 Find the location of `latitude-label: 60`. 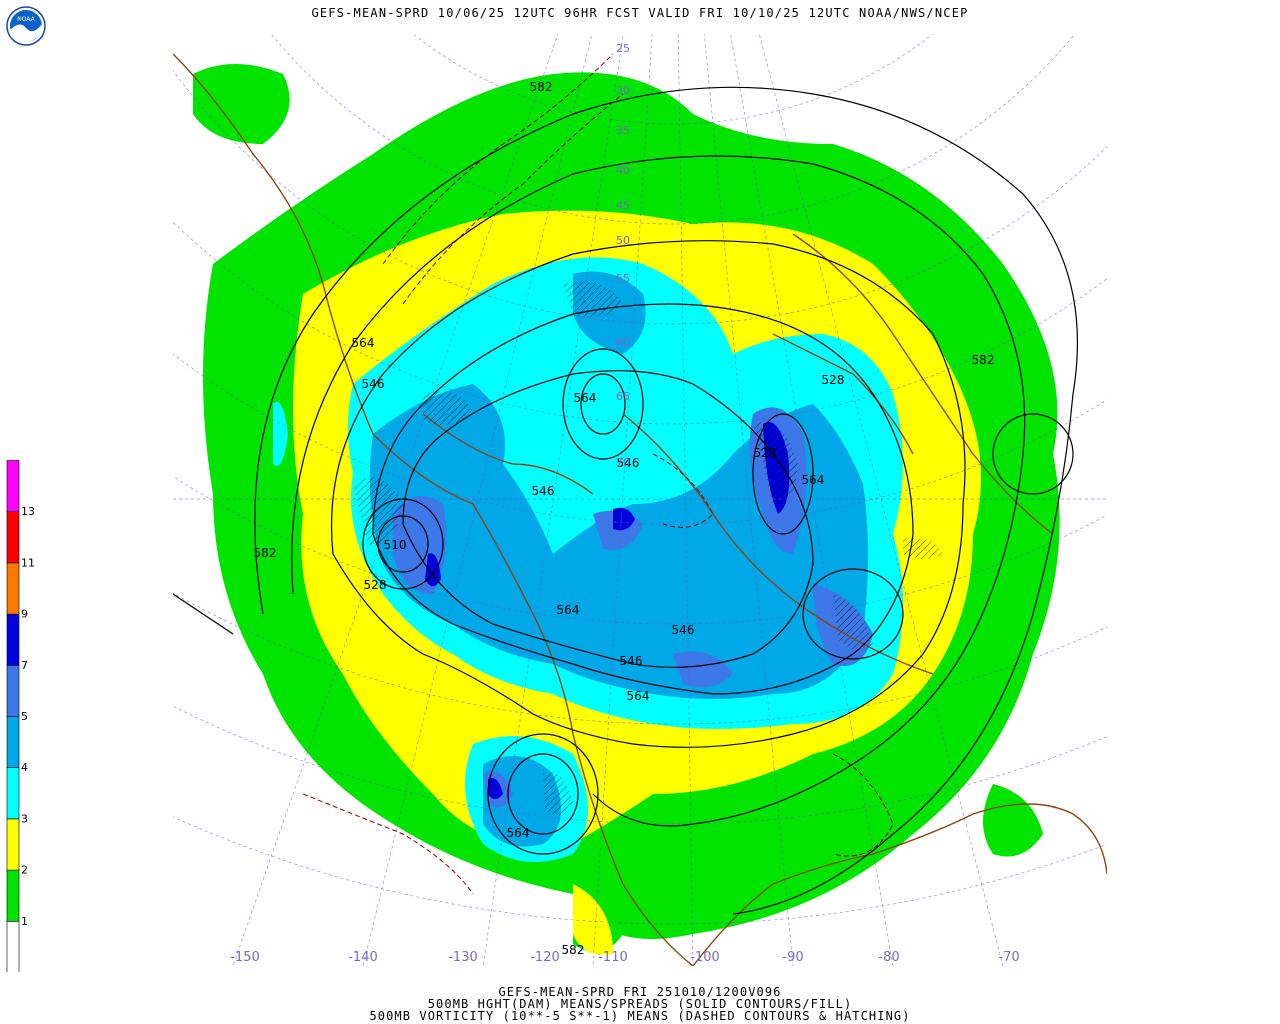

latitude-label: 60 is located at coordinates (623, 342).